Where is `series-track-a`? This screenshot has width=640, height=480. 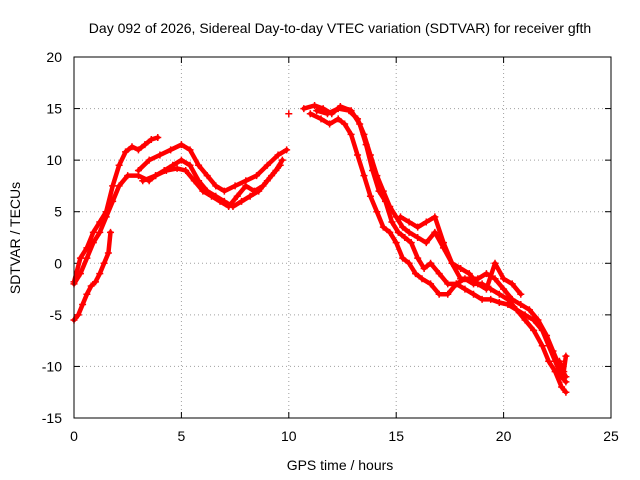 series-track-a is located at coordinates (116, 209).